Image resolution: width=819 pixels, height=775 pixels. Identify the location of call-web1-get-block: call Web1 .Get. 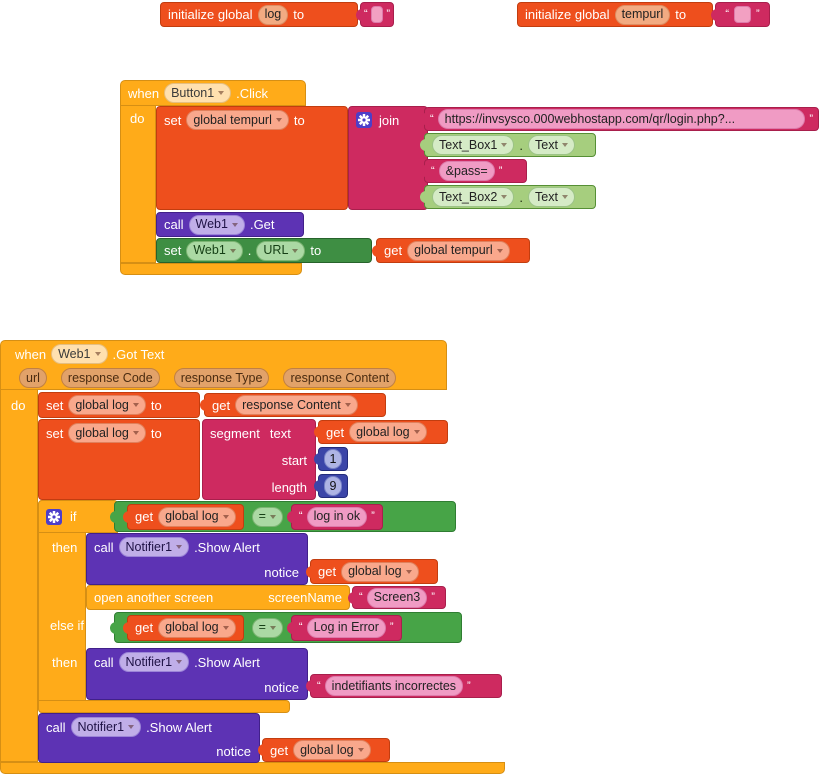
(230, 224).